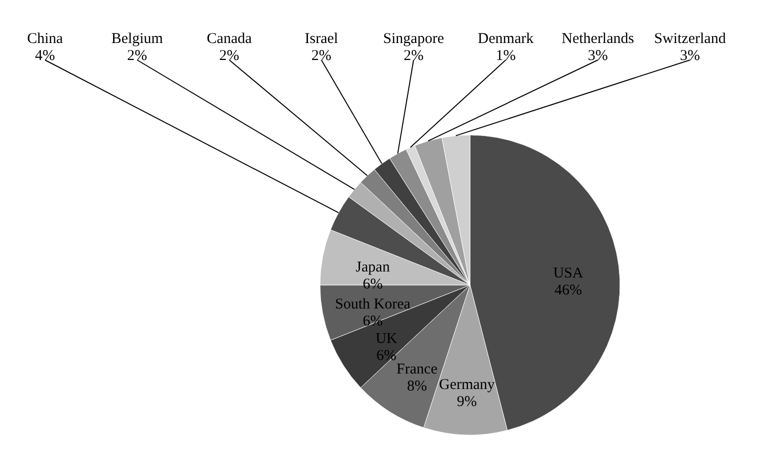 This screenshot has height=472, width=783. Describe the element at coordinates (506, 39) in the screenshot. I see `slice-label: Denmark` at that location.